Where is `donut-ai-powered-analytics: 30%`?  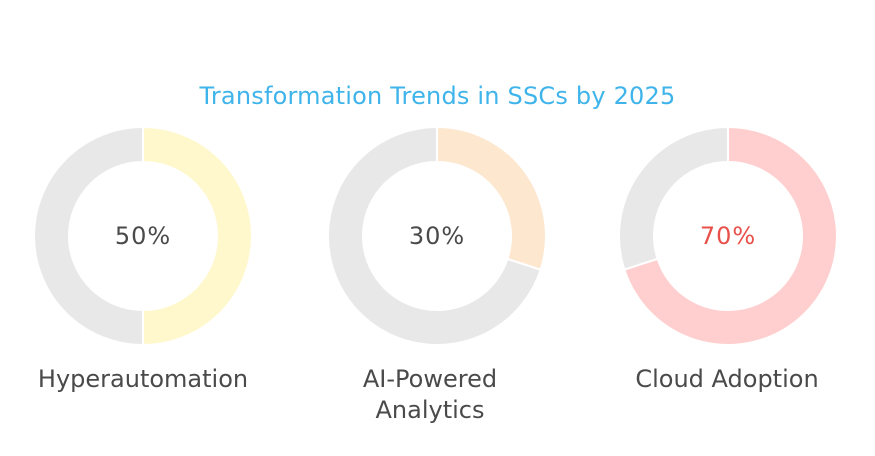 donut-ai-powered-analytics: 30% is located at coordinates (437, 236).